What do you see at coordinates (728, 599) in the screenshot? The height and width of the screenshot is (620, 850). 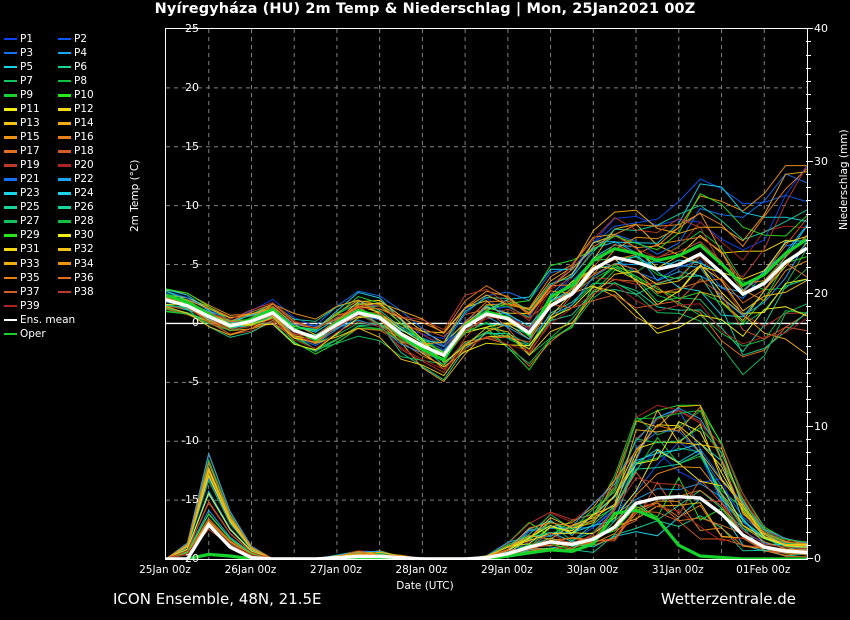 I see `footer-source: Wetterzentrale.de` at bounding box center [728, 599].